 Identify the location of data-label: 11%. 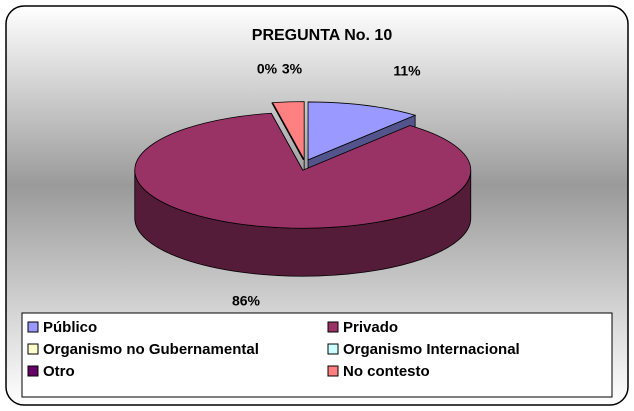
(407, 71).